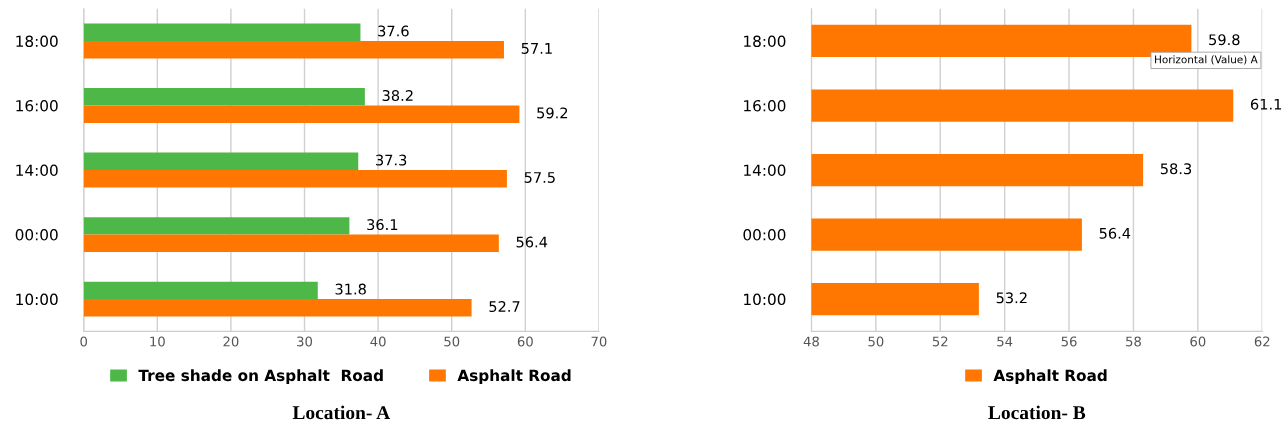 Image resolution: width=1288 pixels, height=436 pixels. I want to click on x-tick-label: 56, so click(1069, 341).